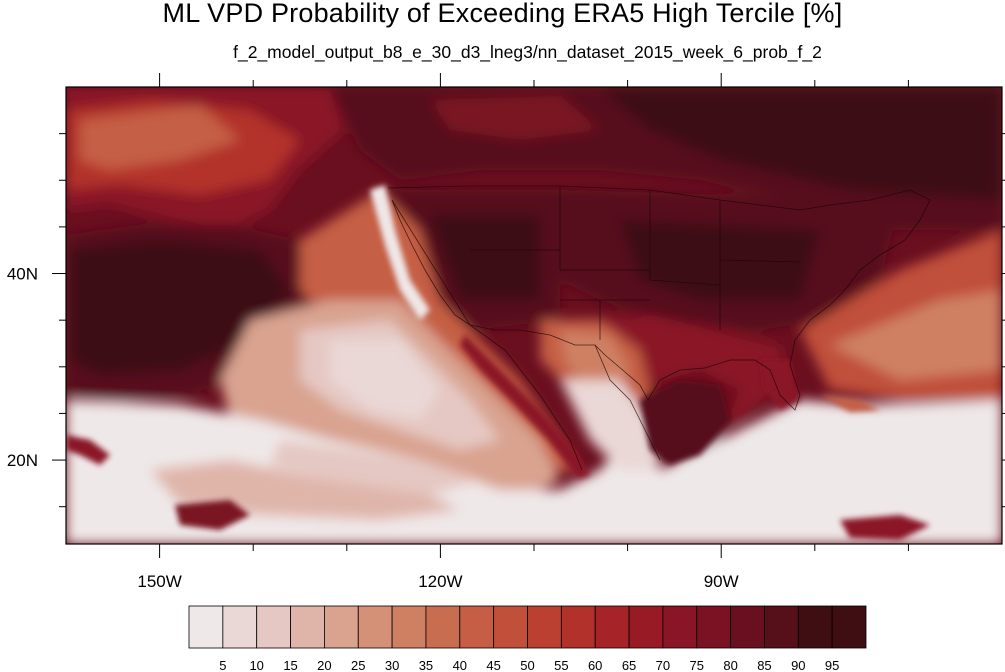 The height and width of the screenshot is (672, 1005). What do you see at coordinates (561, 665) in the screenshot?
I see `colorbar-label: 55` at bounding box center [561, 665].